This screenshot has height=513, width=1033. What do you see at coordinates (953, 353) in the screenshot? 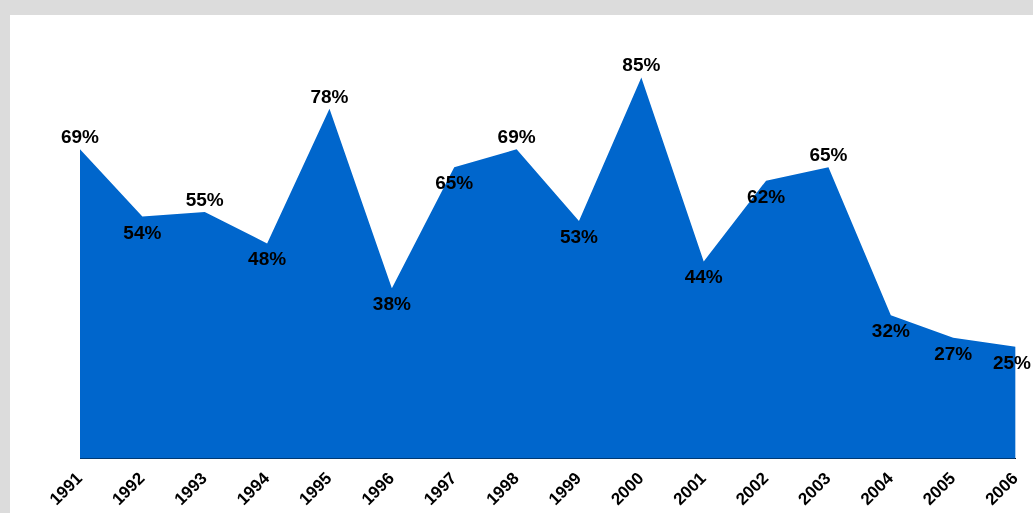
I see `data-label: 27%` at bounding box center [953, 353].